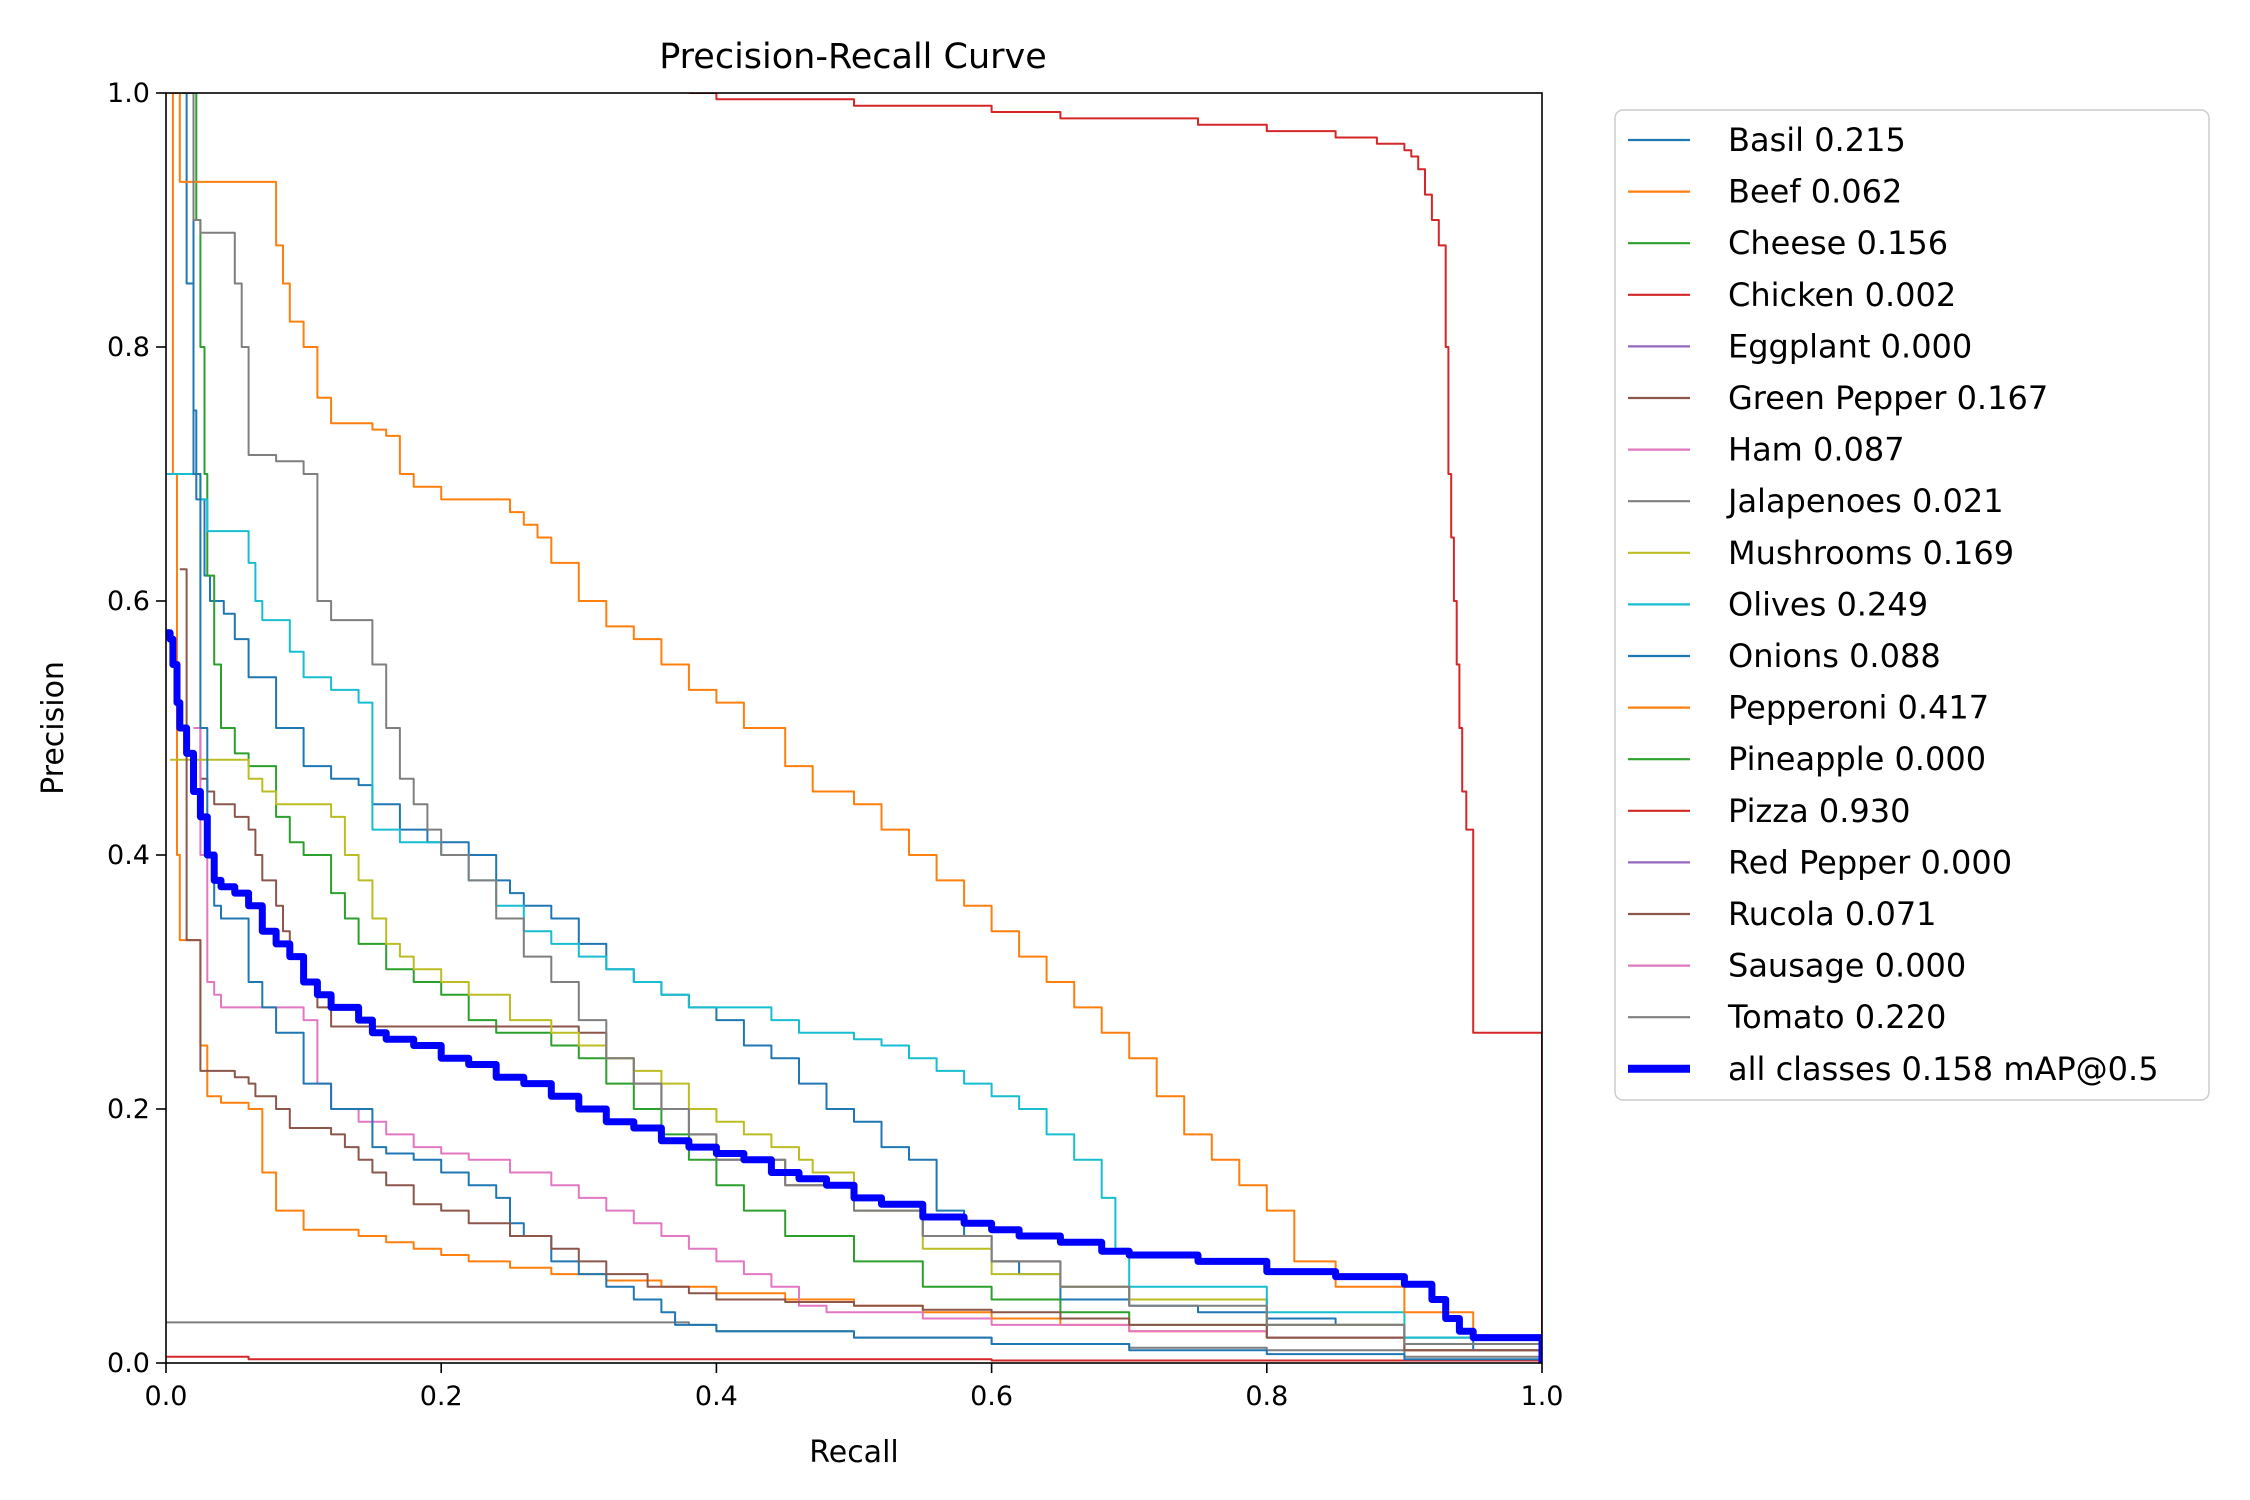 Image resolution: width=2250 pixels, height=1500 pixels. Describe the element at coordinates (854, 1387) in the screenshot. I see `x-axis-ticks: 0.0 0.2 0.4 0.6 0.8 1.0` at that location.